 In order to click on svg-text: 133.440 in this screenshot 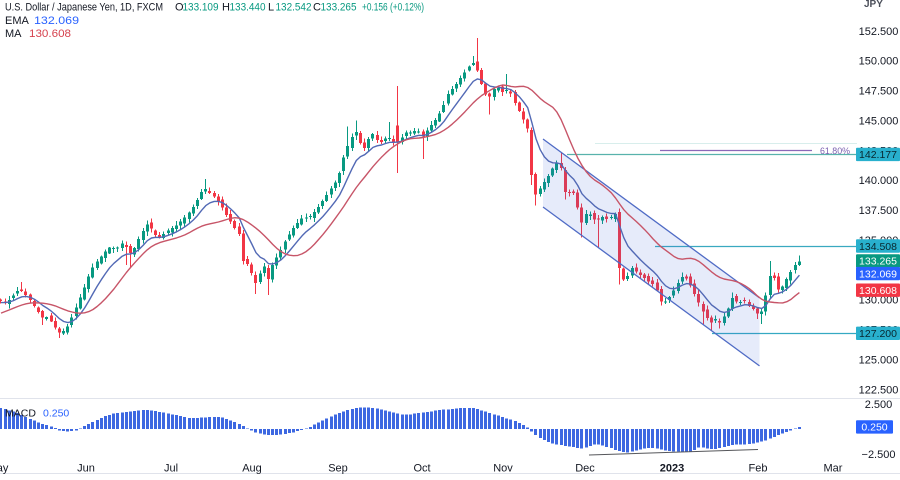, I will do `click(248, 8)`.